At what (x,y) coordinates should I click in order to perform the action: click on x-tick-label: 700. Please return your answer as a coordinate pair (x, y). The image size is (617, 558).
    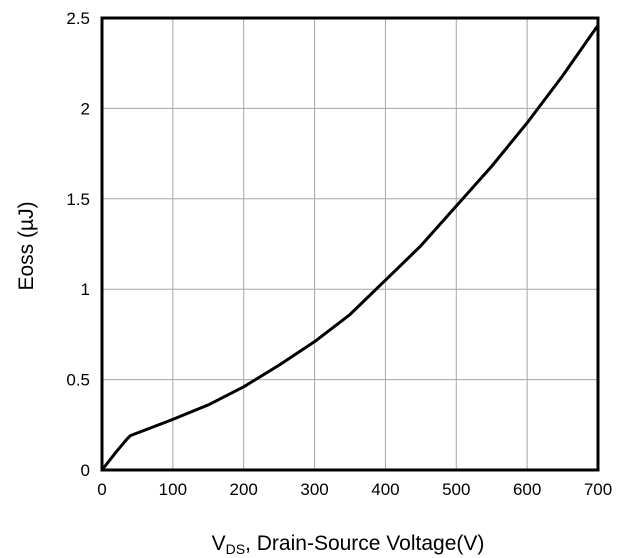
    Looking at the image, I should click on (598, 489).